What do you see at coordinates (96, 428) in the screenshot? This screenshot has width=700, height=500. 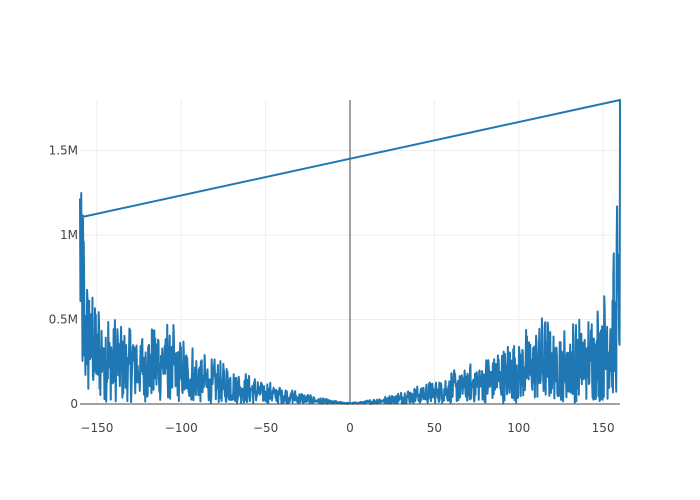 I see `x-tick-label: −150` at bounding box center [96, 428].